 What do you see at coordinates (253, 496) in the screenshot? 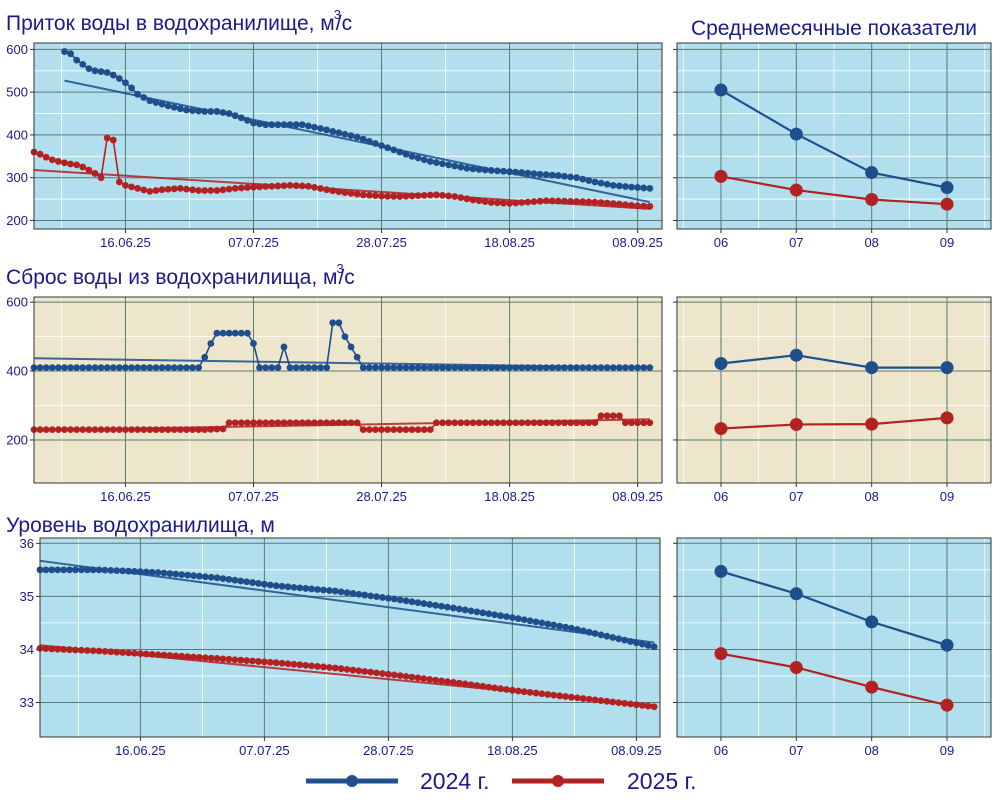
I see `x-tick-label: 07.07.25` at bounding box center [253, 496].